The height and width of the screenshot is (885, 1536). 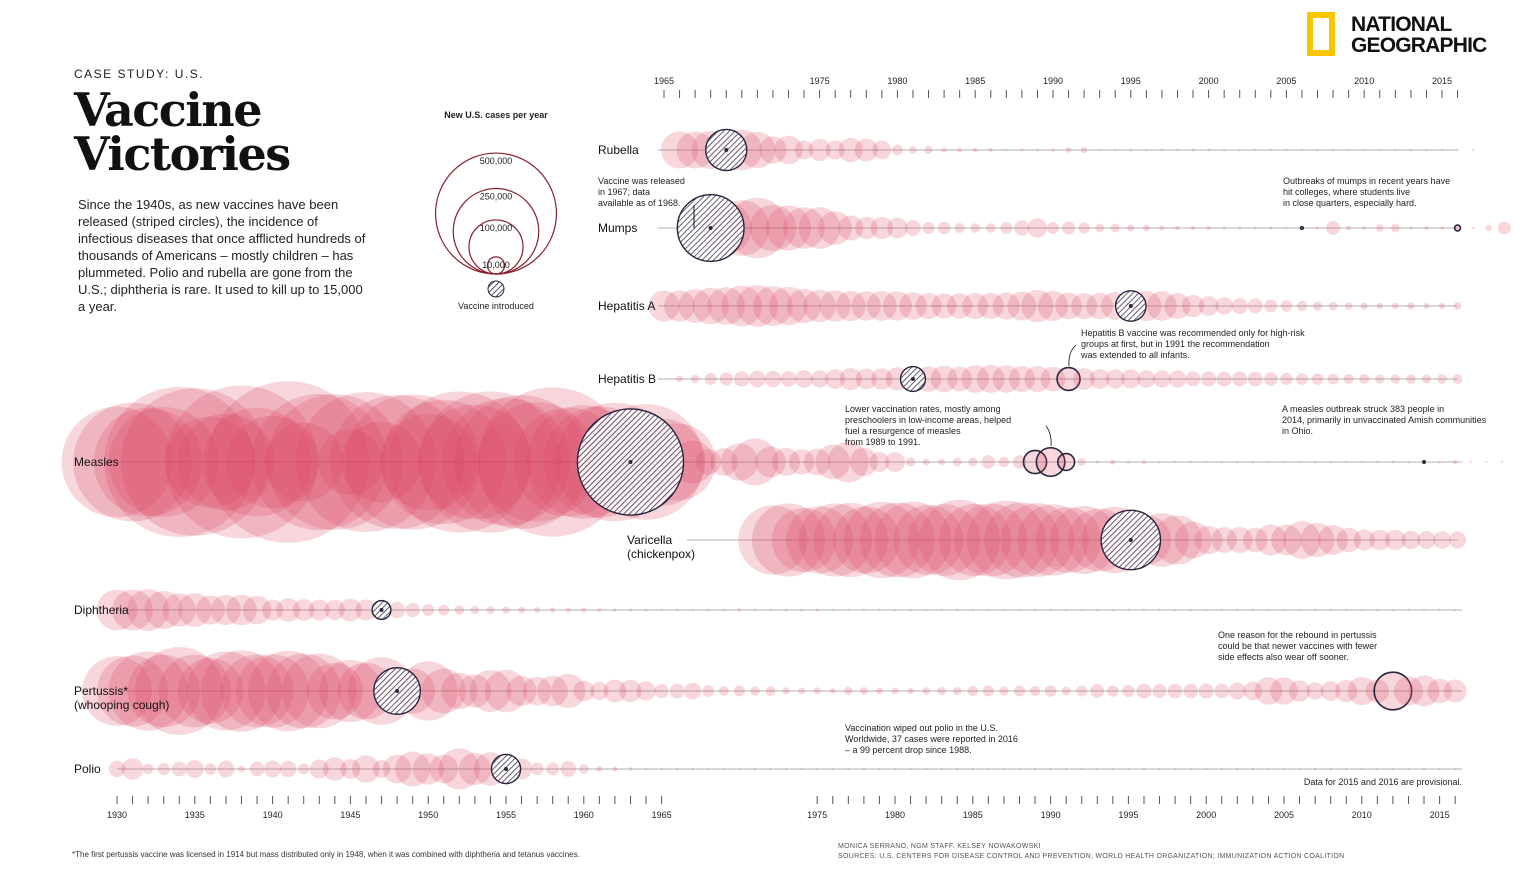 I want to click on axis-tick-label: 1980, so click(x=895, y=815).